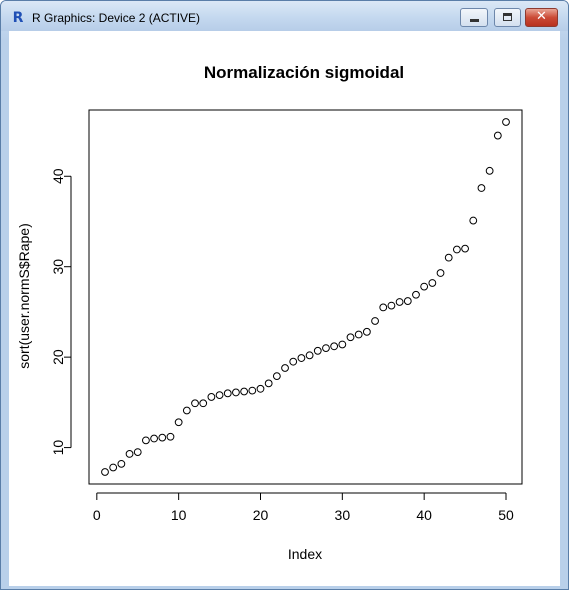 Image resolution: width=569 pixels, height=590 pixels. Describe the element at coordinates (58, 448) in the screenshot. I see `y-tick-label: 10` at that location.